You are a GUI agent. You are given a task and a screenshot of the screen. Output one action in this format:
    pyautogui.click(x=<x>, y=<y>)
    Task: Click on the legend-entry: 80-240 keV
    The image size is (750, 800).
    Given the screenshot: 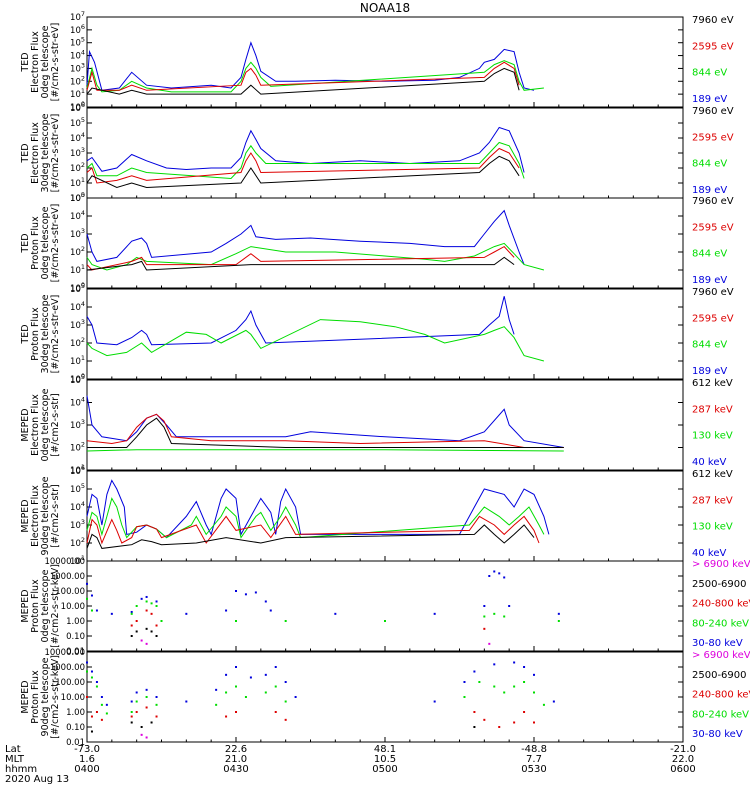 What is the action you would take?
    pyautogui.click(x=720, y=714)
    